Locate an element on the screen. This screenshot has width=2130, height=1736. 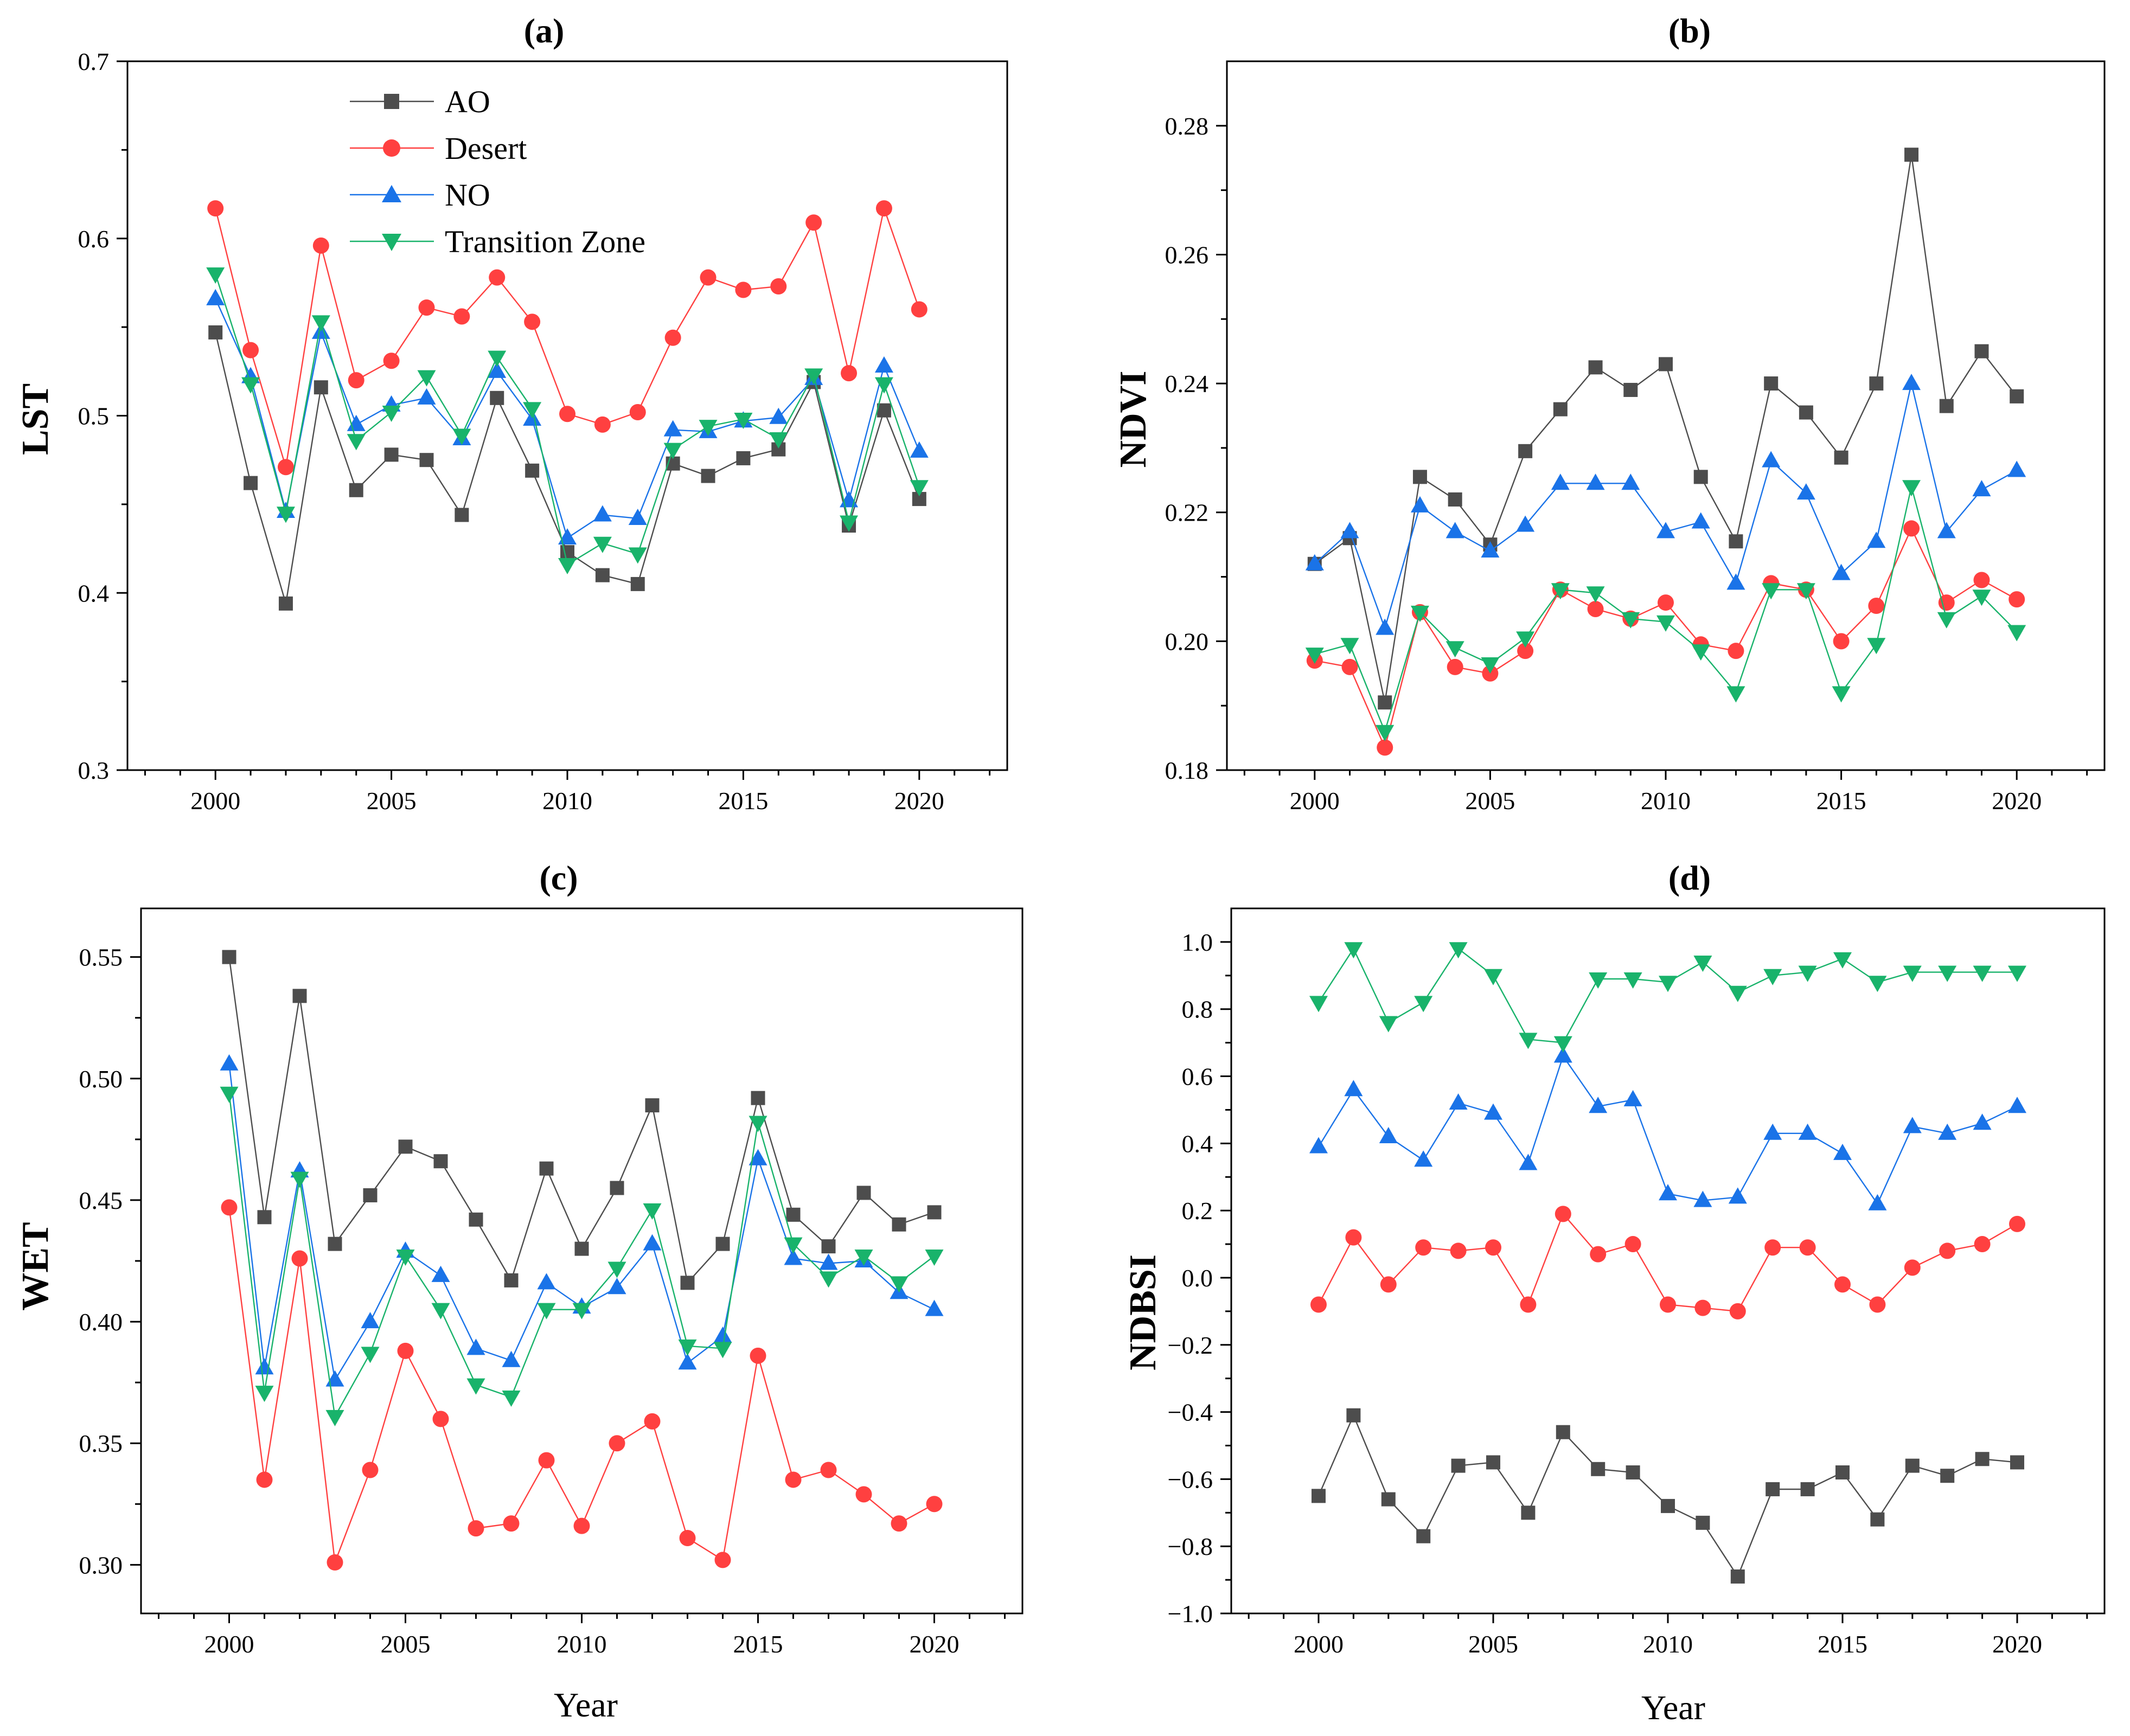
legend-marker-desert is located at coordinates (391, 148).